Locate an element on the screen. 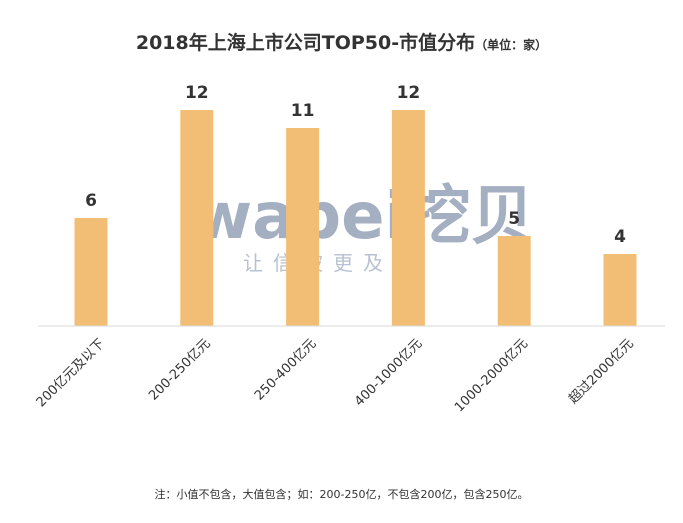  category-label-5: 超过2000亿元 is located at coordinates (601, 371).